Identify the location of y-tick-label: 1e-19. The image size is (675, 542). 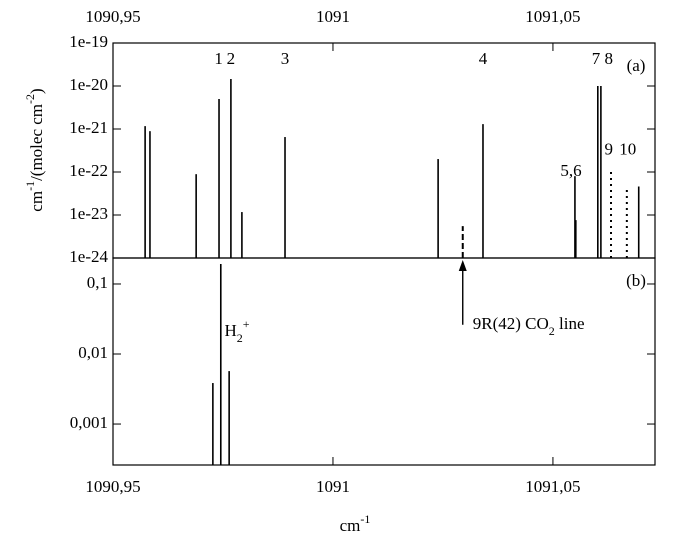
(88, 41).